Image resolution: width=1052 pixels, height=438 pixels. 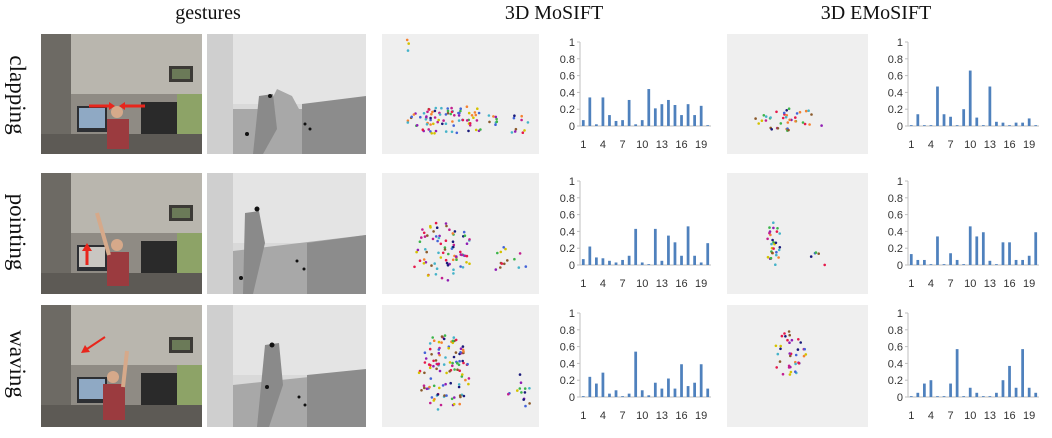 What do you see at coordinates (286, 94) in the screenshot?
I see `depth-frame-clapping` at bounding box center [286, 94].